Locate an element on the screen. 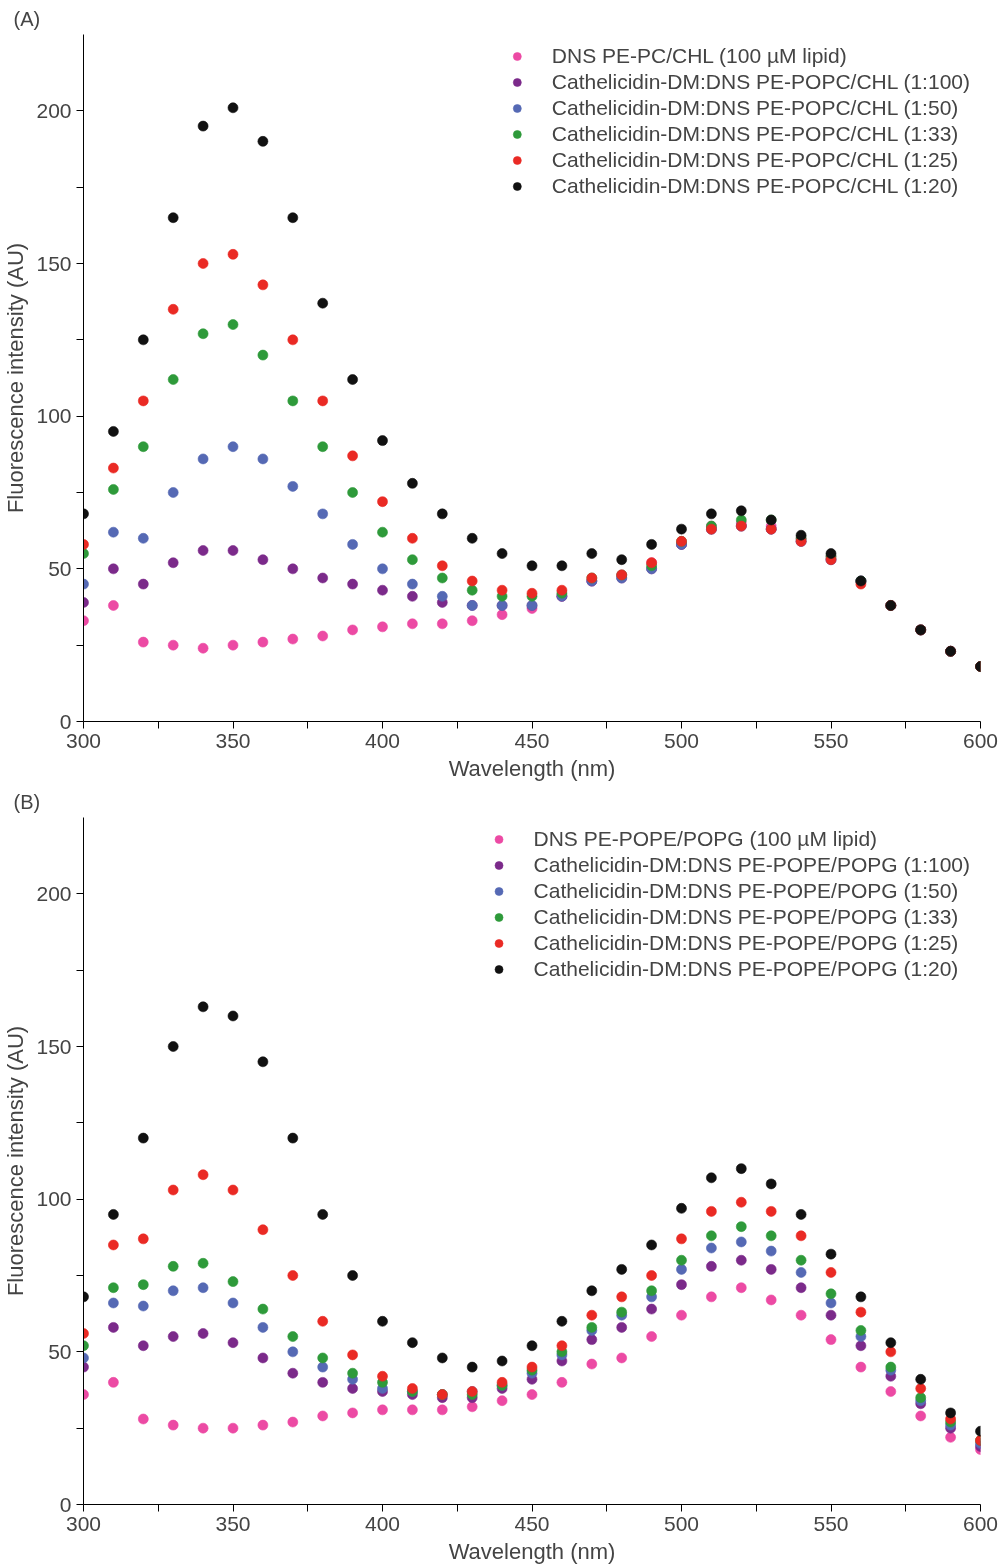 This screenshot has height=1566, width=1000. legend-label: Cathelicidin-DM:DNS PE-POPC/CHL (1:33) is located at coordinates (755, 134).